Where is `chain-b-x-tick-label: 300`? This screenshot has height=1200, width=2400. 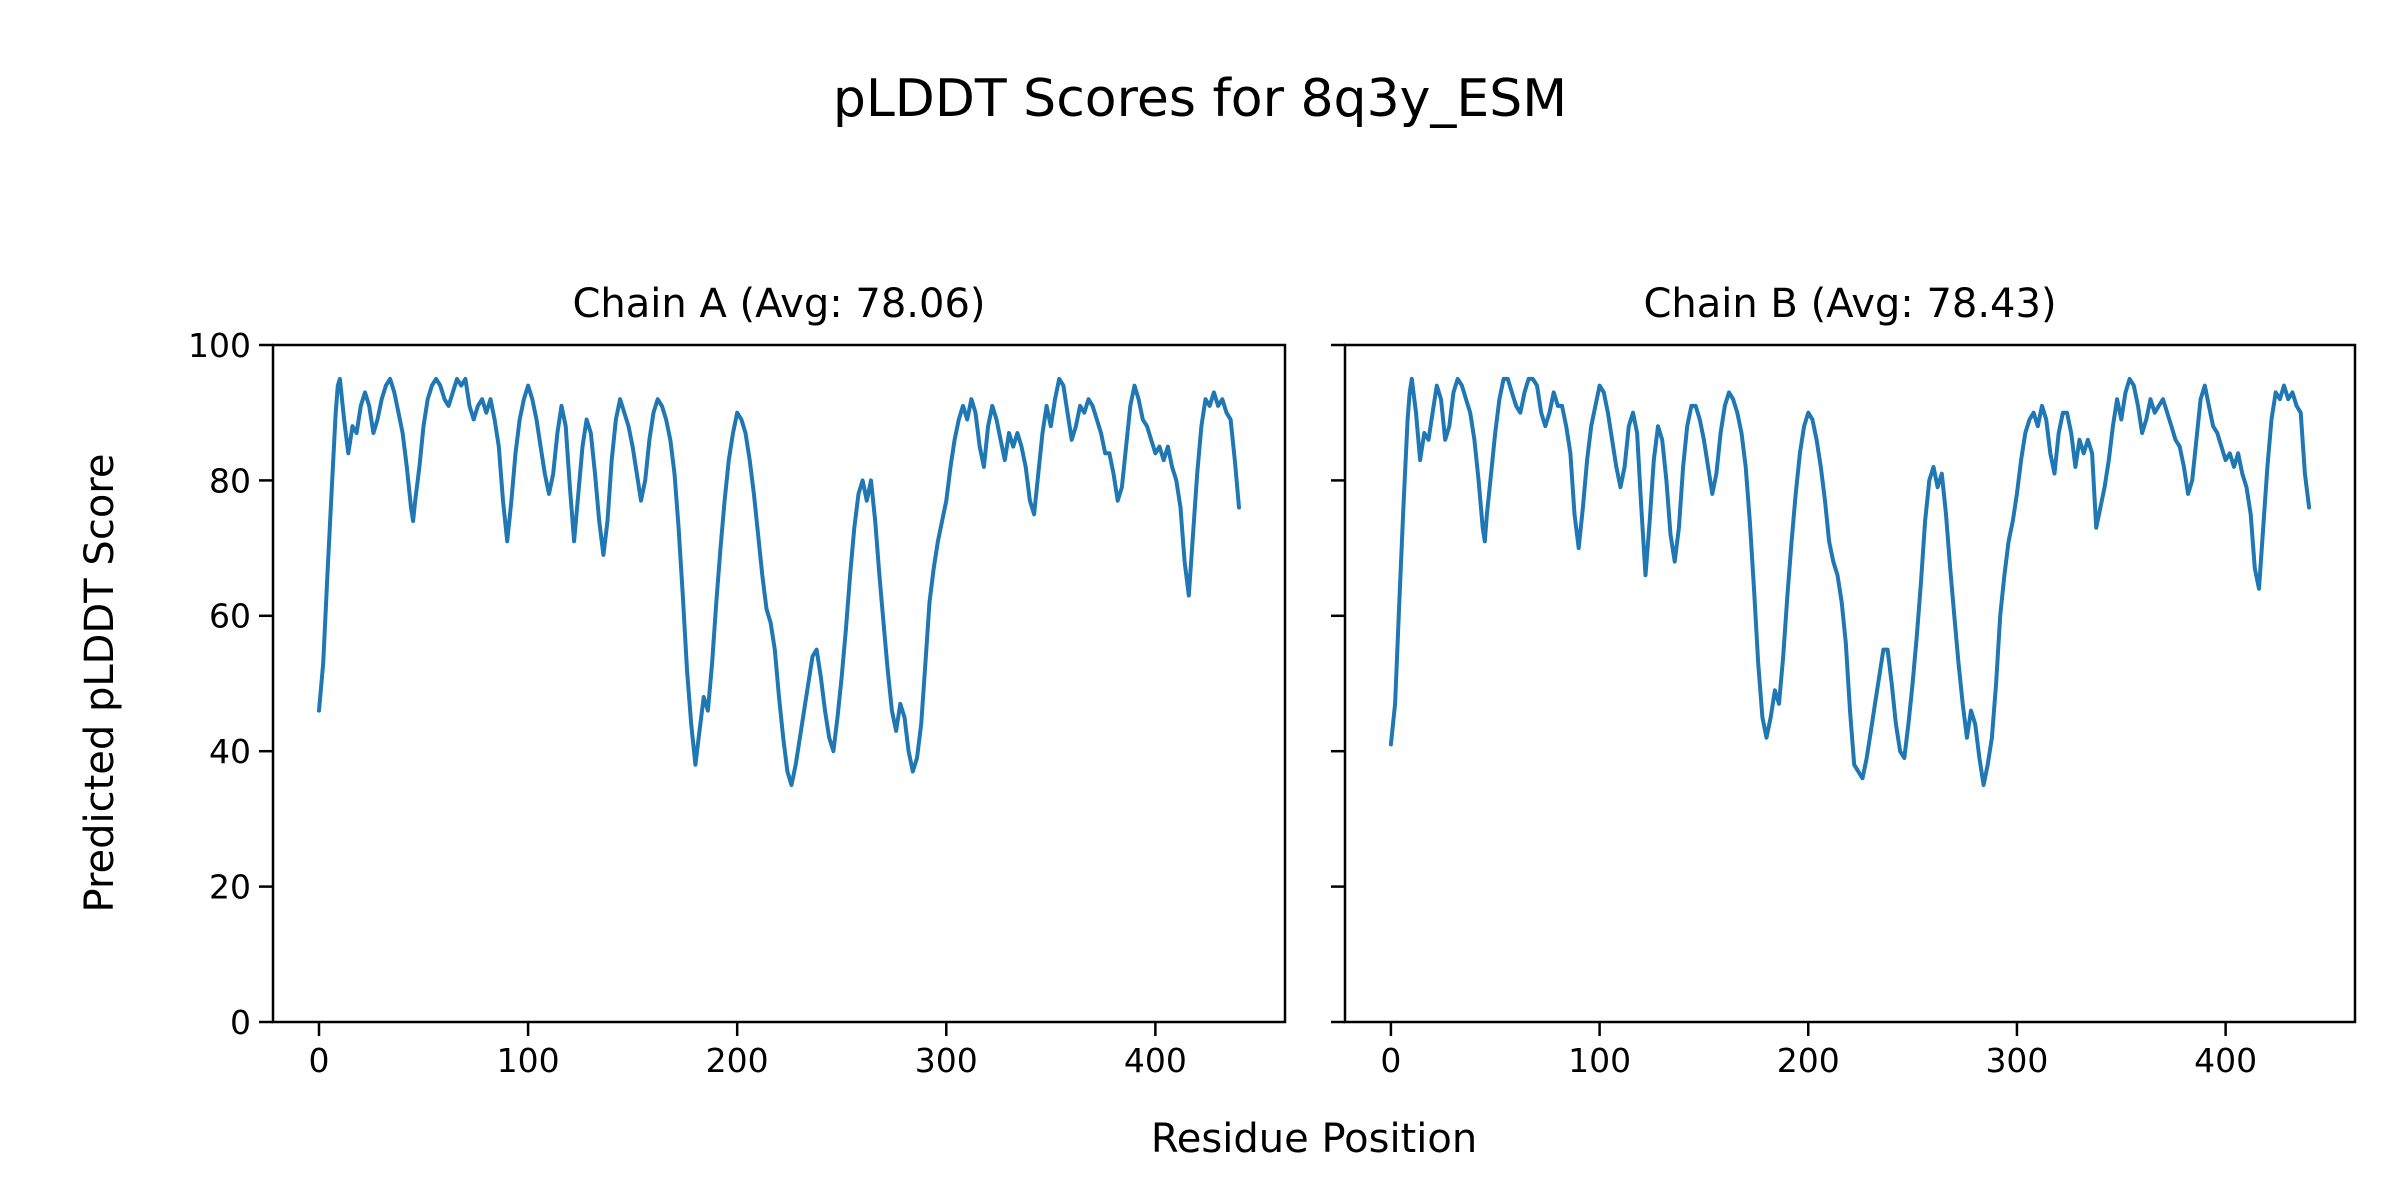
chain-b-x-tick-label: 300 is located at coordinates (2016, 1060).